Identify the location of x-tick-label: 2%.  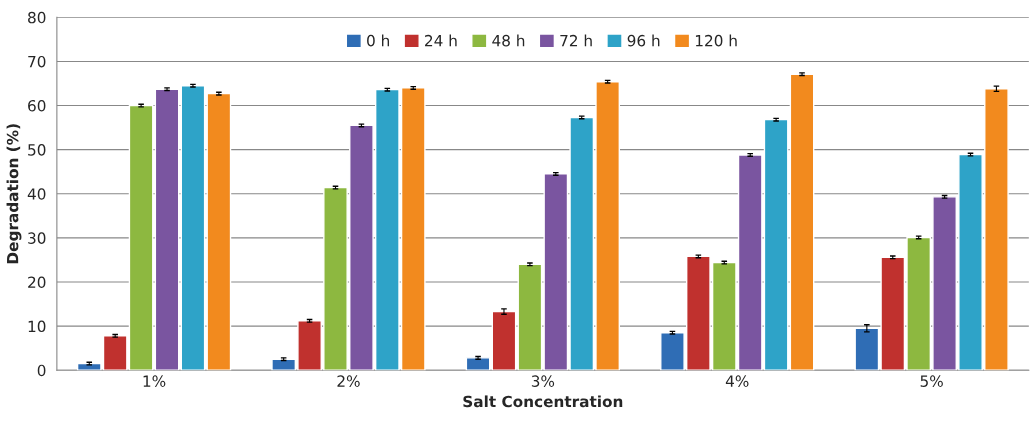
(348, 381).